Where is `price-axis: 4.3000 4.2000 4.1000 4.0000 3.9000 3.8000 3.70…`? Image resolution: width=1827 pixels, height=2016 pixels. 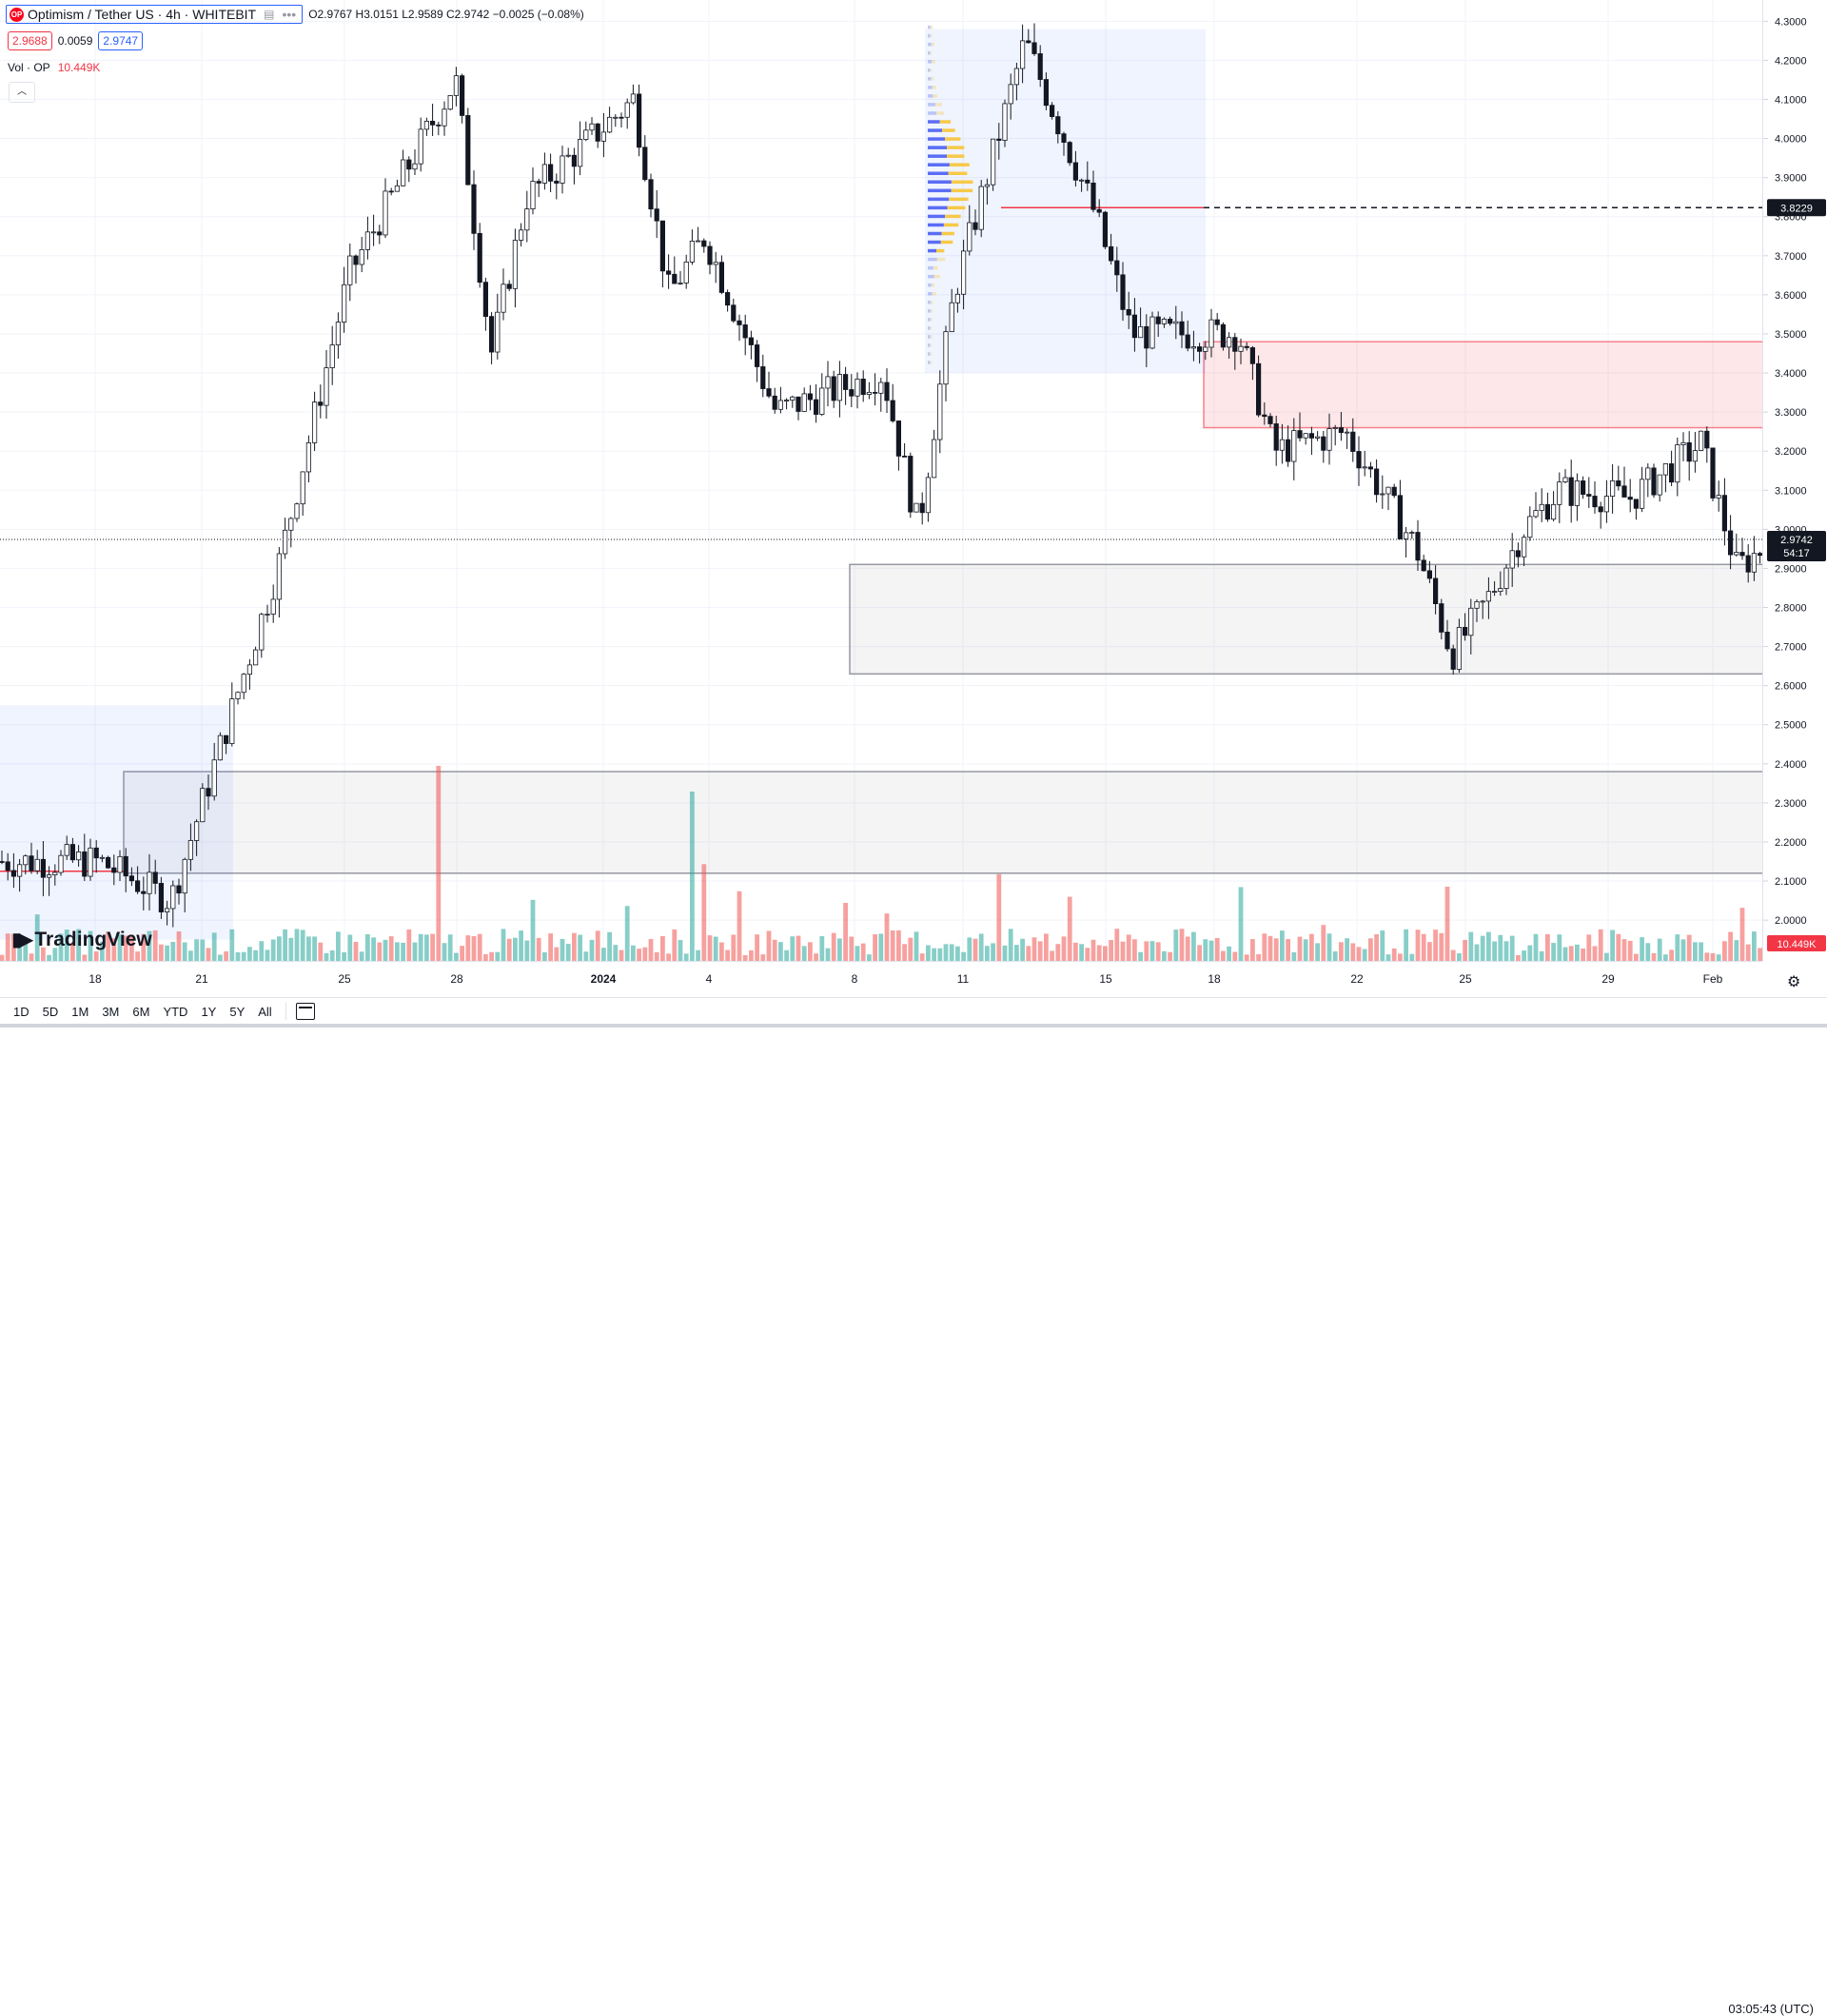
price-axis: 4.3000 4.2000 4.1000 4.0000 3.9000 3.8000 3.70… is located at coordinates (1794, 480).